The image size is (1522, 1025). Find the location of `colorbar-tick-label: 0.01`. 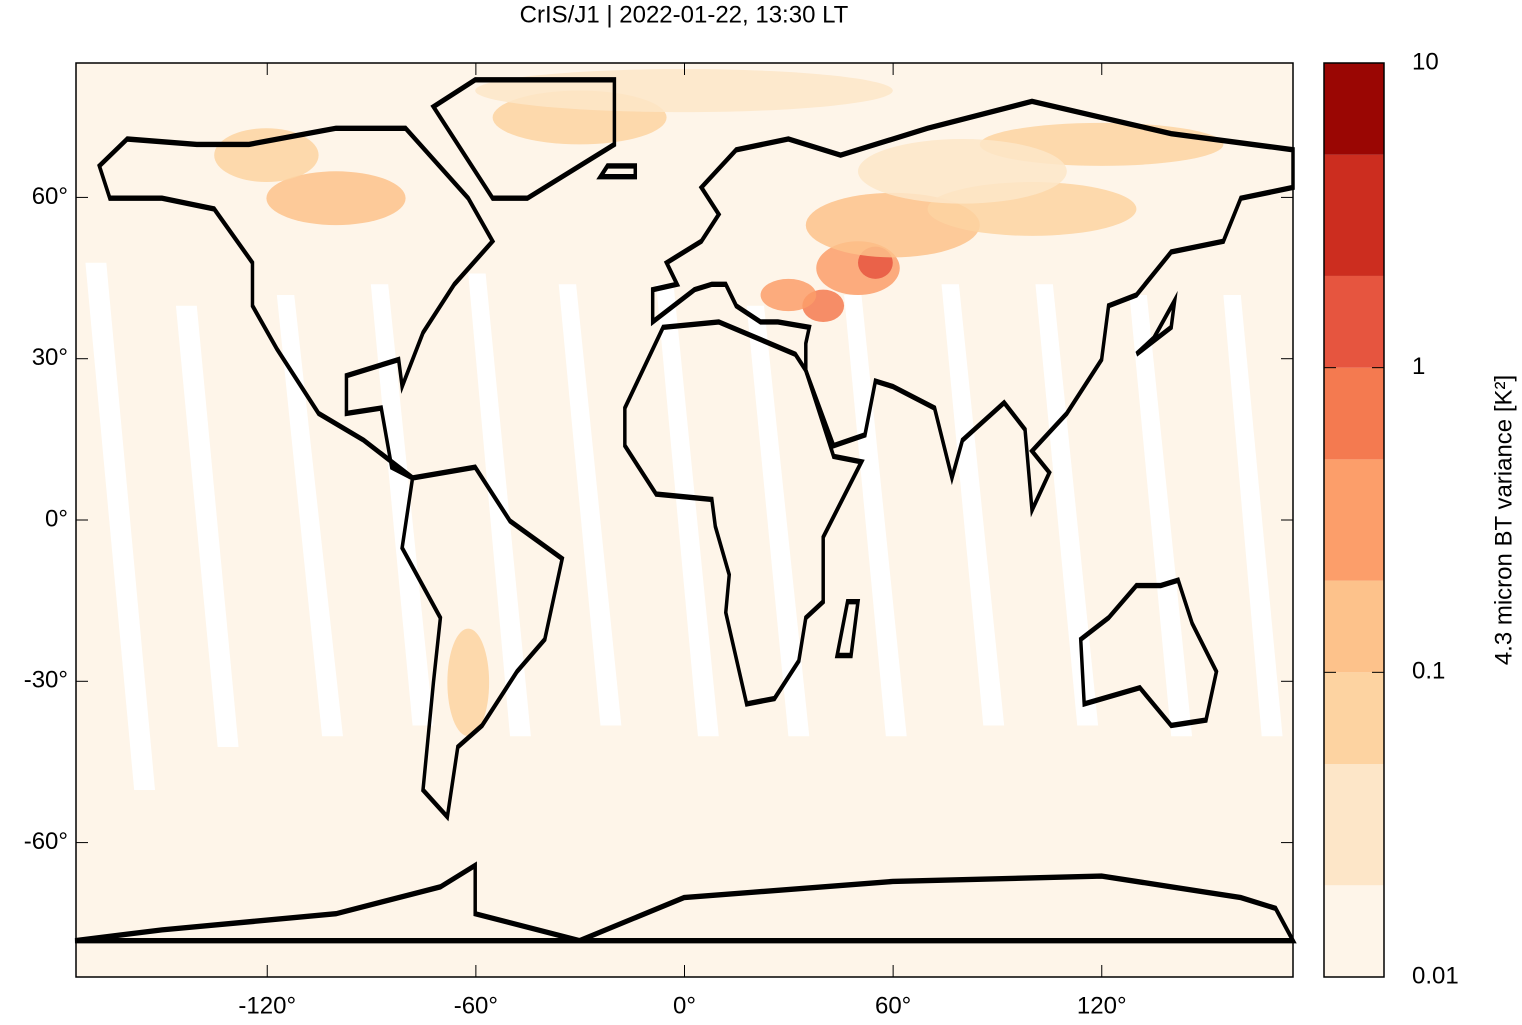

colorbar-tick-label: 0.01 is located at coordinates (1435, 975).